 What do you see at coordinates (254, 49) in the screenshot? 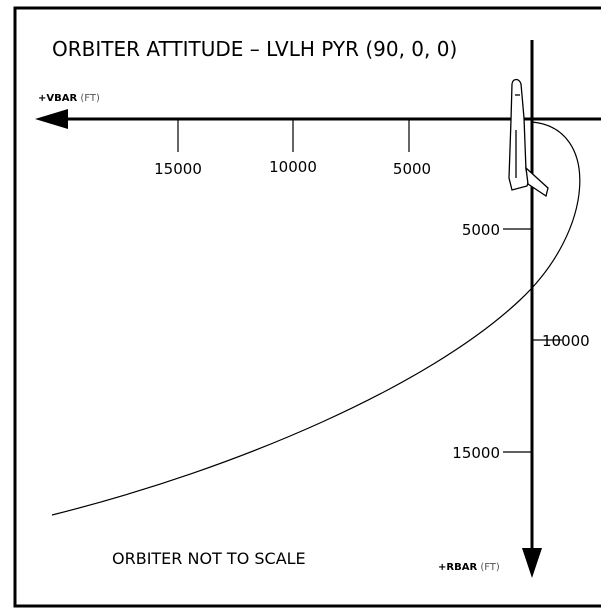
I see `title: ORBITER ATTITUDE – LVLH PYR (90, 0, 0)` at bounding box center [254, 49].